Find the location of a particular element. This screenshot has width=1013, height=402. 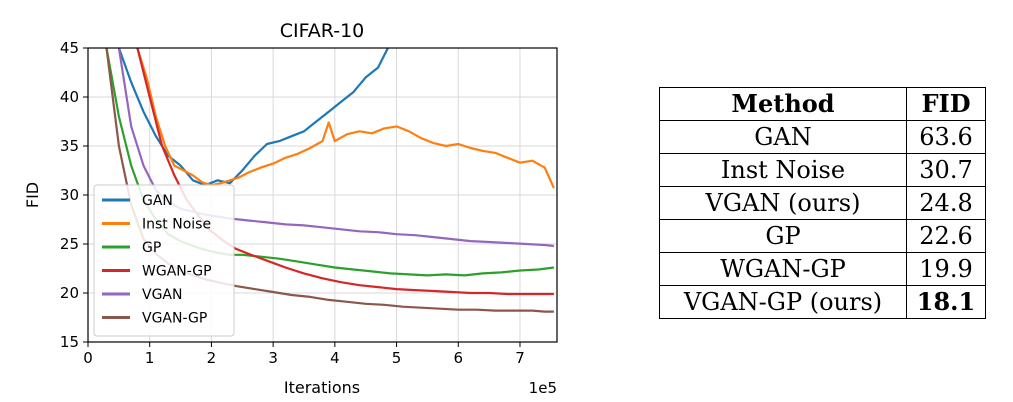

method-cell: GAN is located at coordinates (783, 137).